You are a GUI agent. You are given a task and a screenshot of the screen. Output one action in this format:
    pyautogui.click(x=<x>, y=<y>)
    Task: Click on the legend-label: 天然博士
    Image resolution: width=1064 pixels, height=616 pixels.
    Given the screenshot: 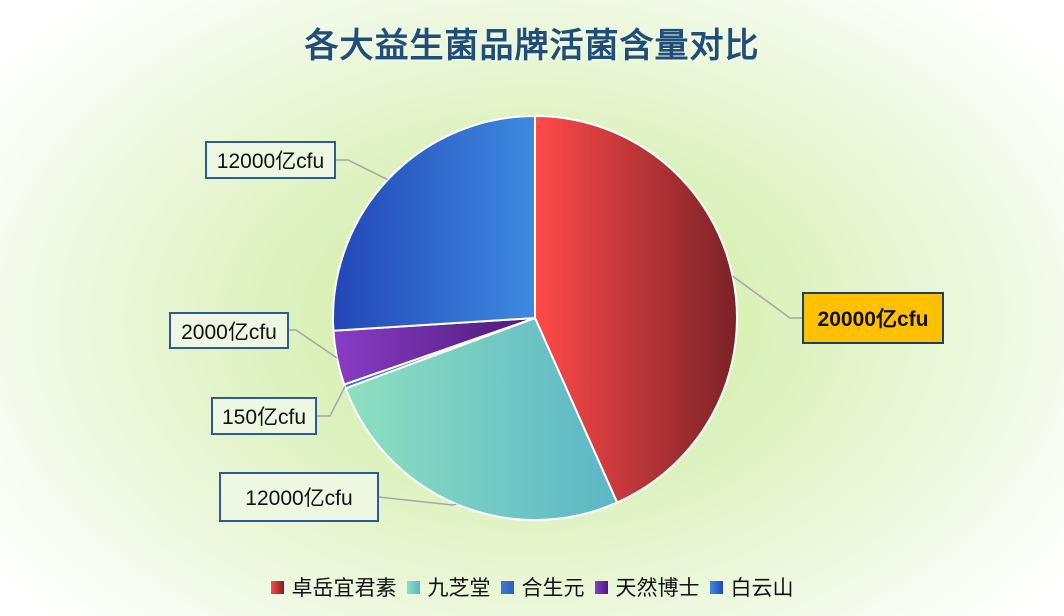 What is the action you would take?
    pyautogui.click(x=657, y=588)
    